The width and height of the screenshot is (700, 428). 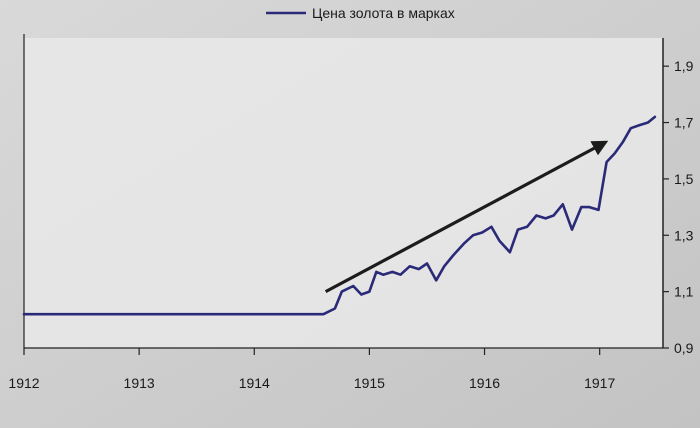 What do you see at coordinates (678, 207) in the screenshot?
I see `y-axis-ticks: 0,9 1,1 1,3 1,5 1,7 1,9` at bounding box center [678, 207].